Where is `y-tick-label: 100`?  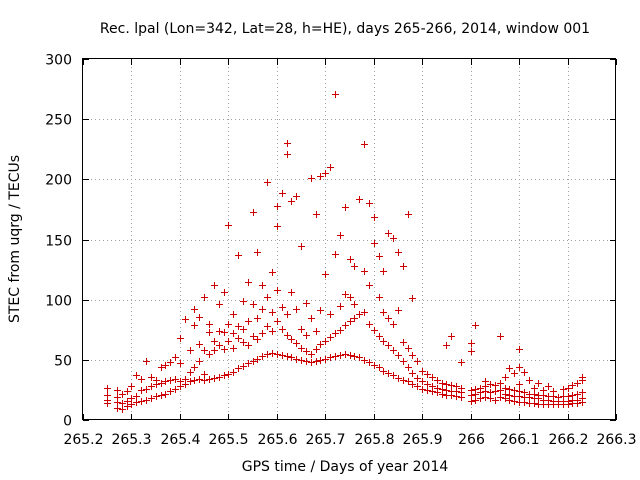 y-tick-label: 100 is located at coordinates (58, 302).